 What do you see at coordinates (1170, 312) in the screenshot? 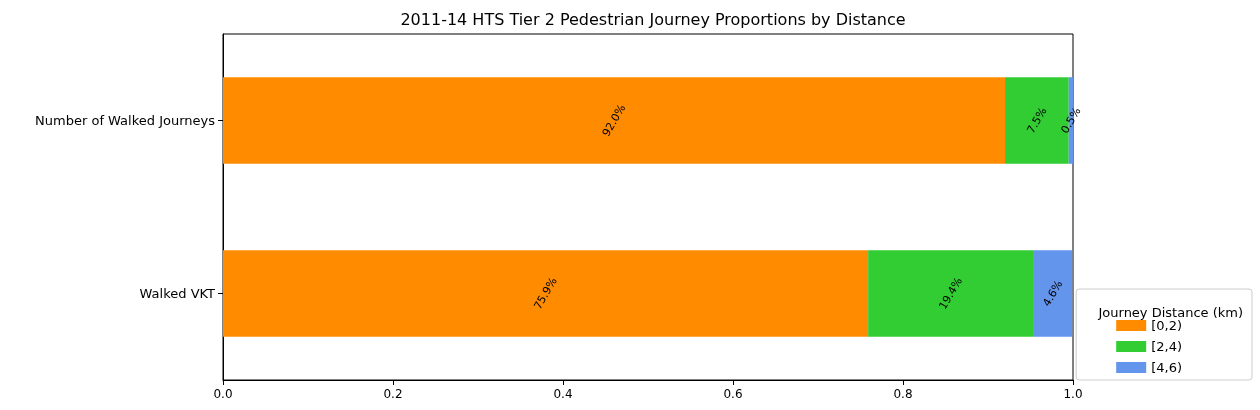
I see `legend-title: Journey Distance (km)` at bounding box center [1170, 312].